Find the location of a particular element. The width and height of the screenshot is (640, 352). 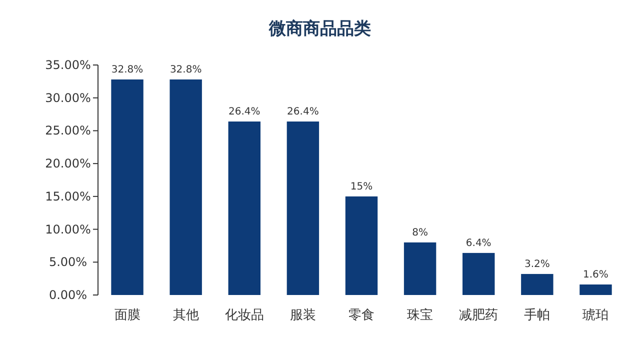

y-tick-label: 30.00% is located at coordinates (68, 97).